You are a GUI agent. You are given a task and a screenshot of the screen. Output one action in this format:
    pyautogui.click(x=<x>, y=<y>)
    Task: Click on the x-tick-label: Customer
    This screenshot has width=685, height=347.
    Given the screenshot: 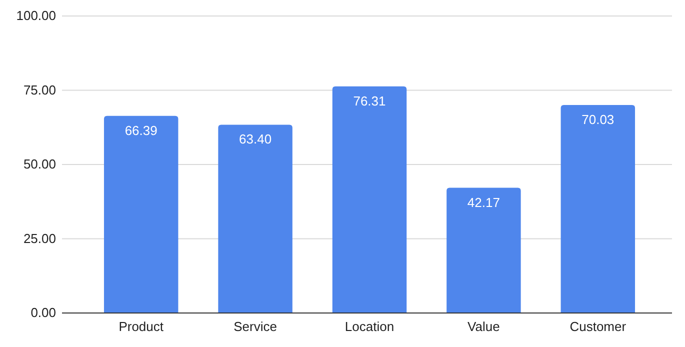 What is the action you would take?
    pyautogui.click(x=598, y=326)
    